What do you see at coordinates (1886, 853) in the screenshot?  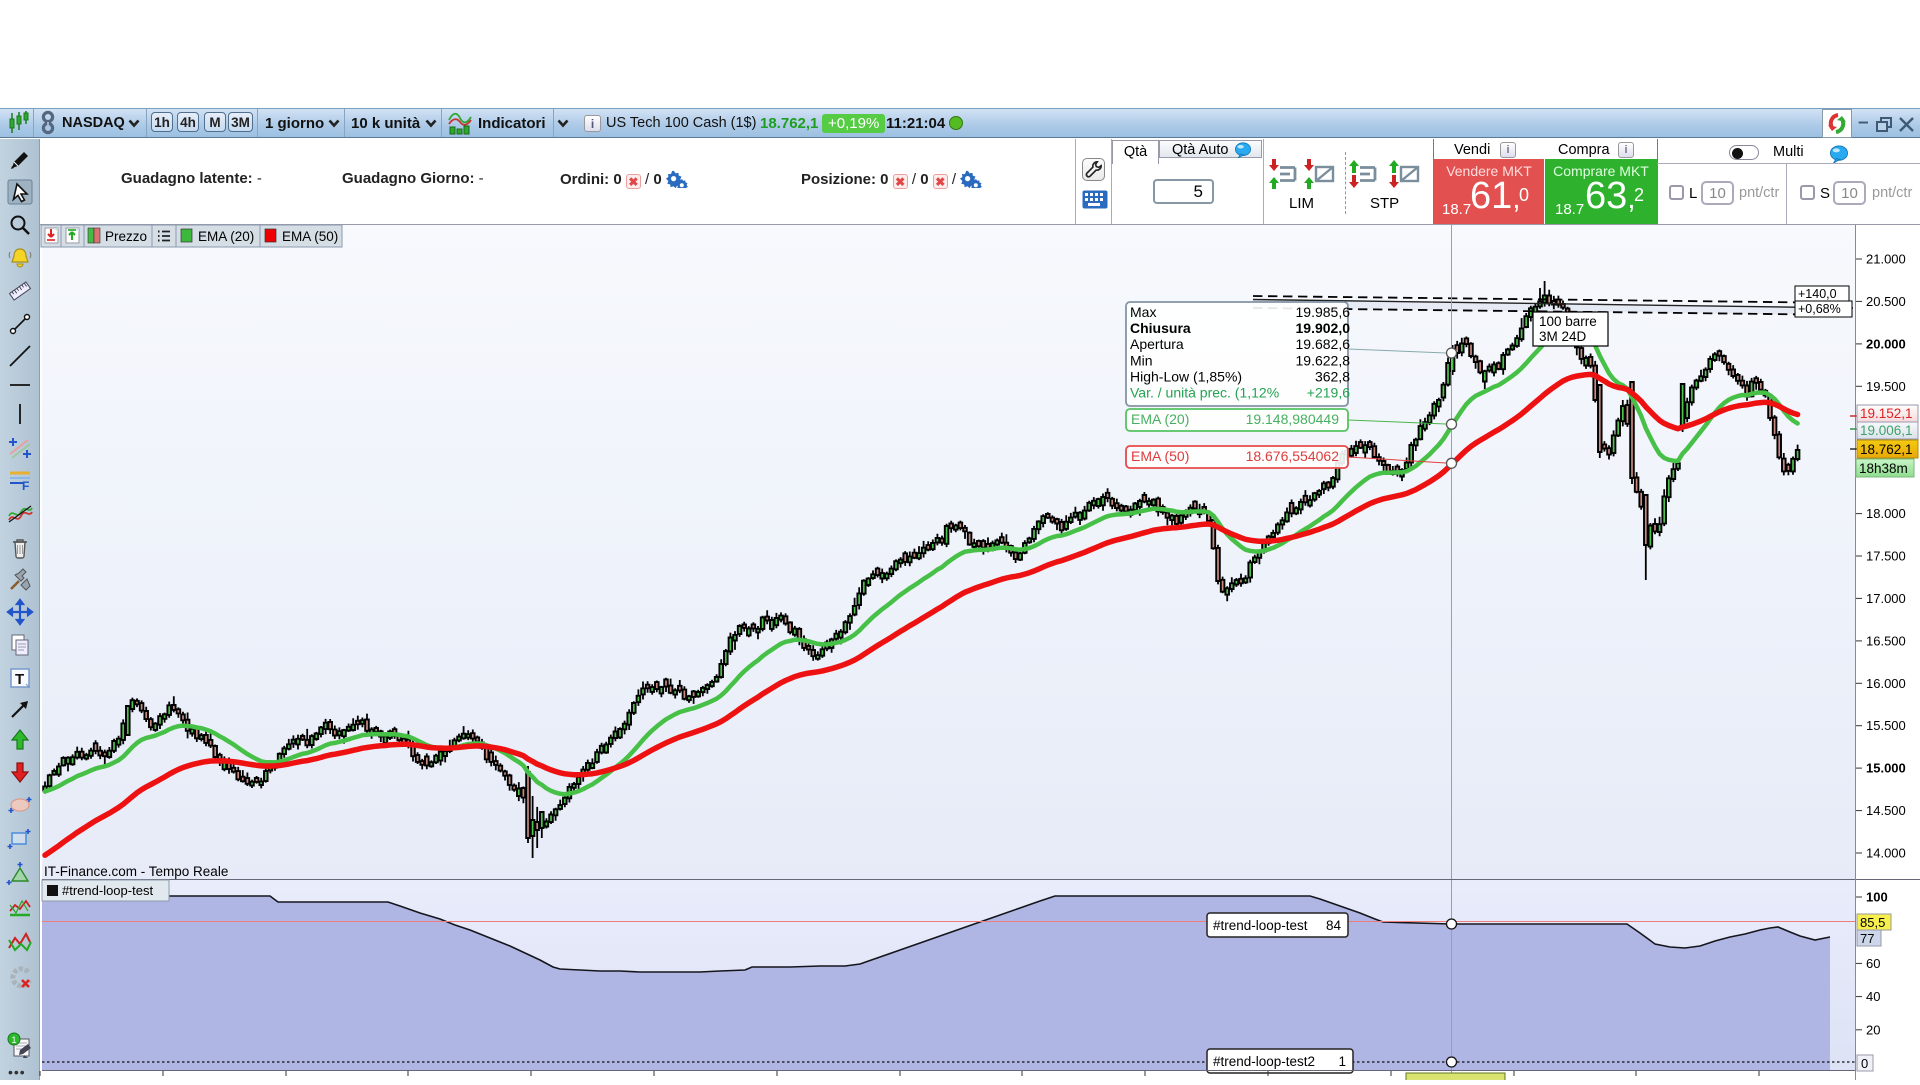 I see `svg-text: 14.000` at bounding box center [1886, 853].